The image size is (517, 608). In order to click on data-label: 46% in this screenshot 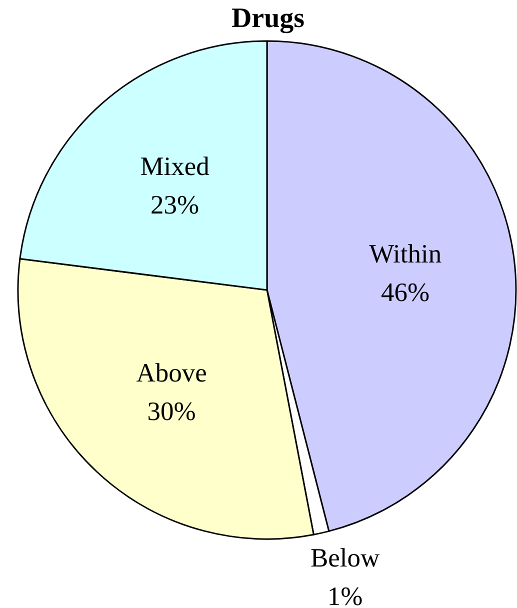, I will do `click(405, 291)`.